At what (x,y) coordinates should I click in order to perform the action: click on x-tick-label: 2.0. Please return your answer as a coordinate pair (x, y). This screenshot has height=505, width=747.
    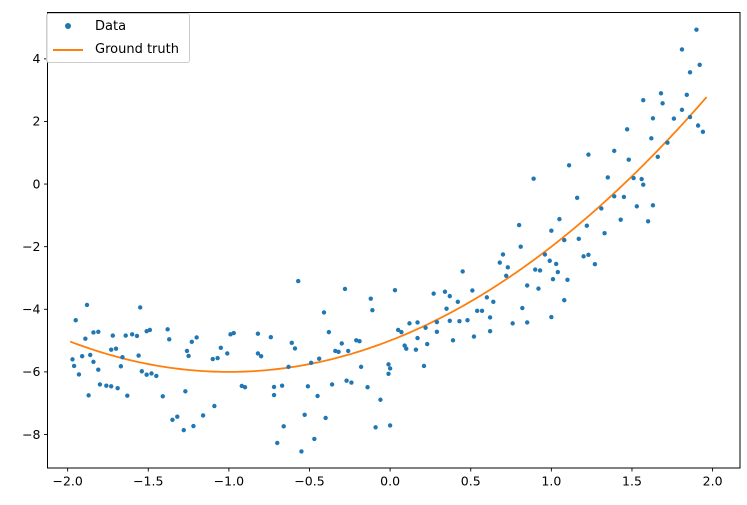
    Looking at the image, I should click on (713, 481).